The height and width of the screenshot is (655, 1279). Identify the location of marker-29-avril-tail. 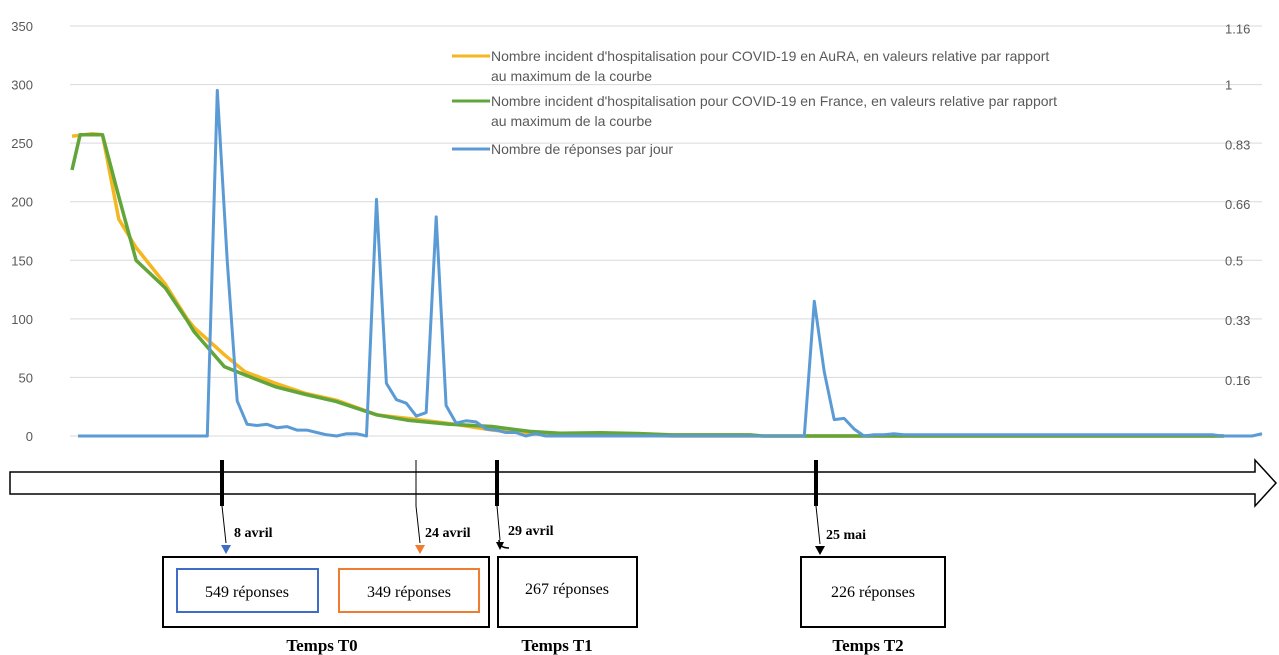
(498, 523).